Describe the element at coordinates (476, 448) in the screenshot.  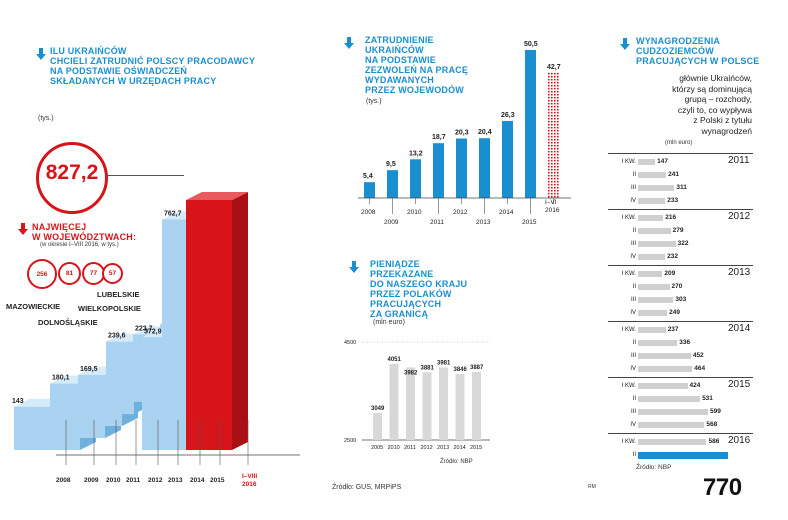
I see `x-tick-label: 2015` at that location.